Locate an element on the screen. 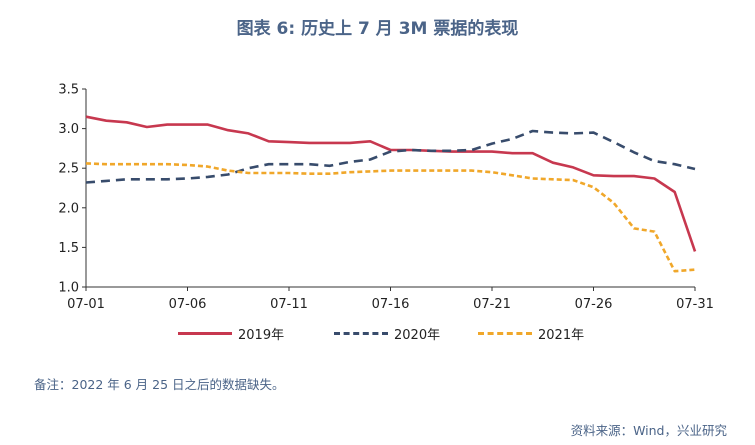 The width and height of the screenshot is (755, 445). x-tick-label: 07-11 is located at coordinates (289, 304).